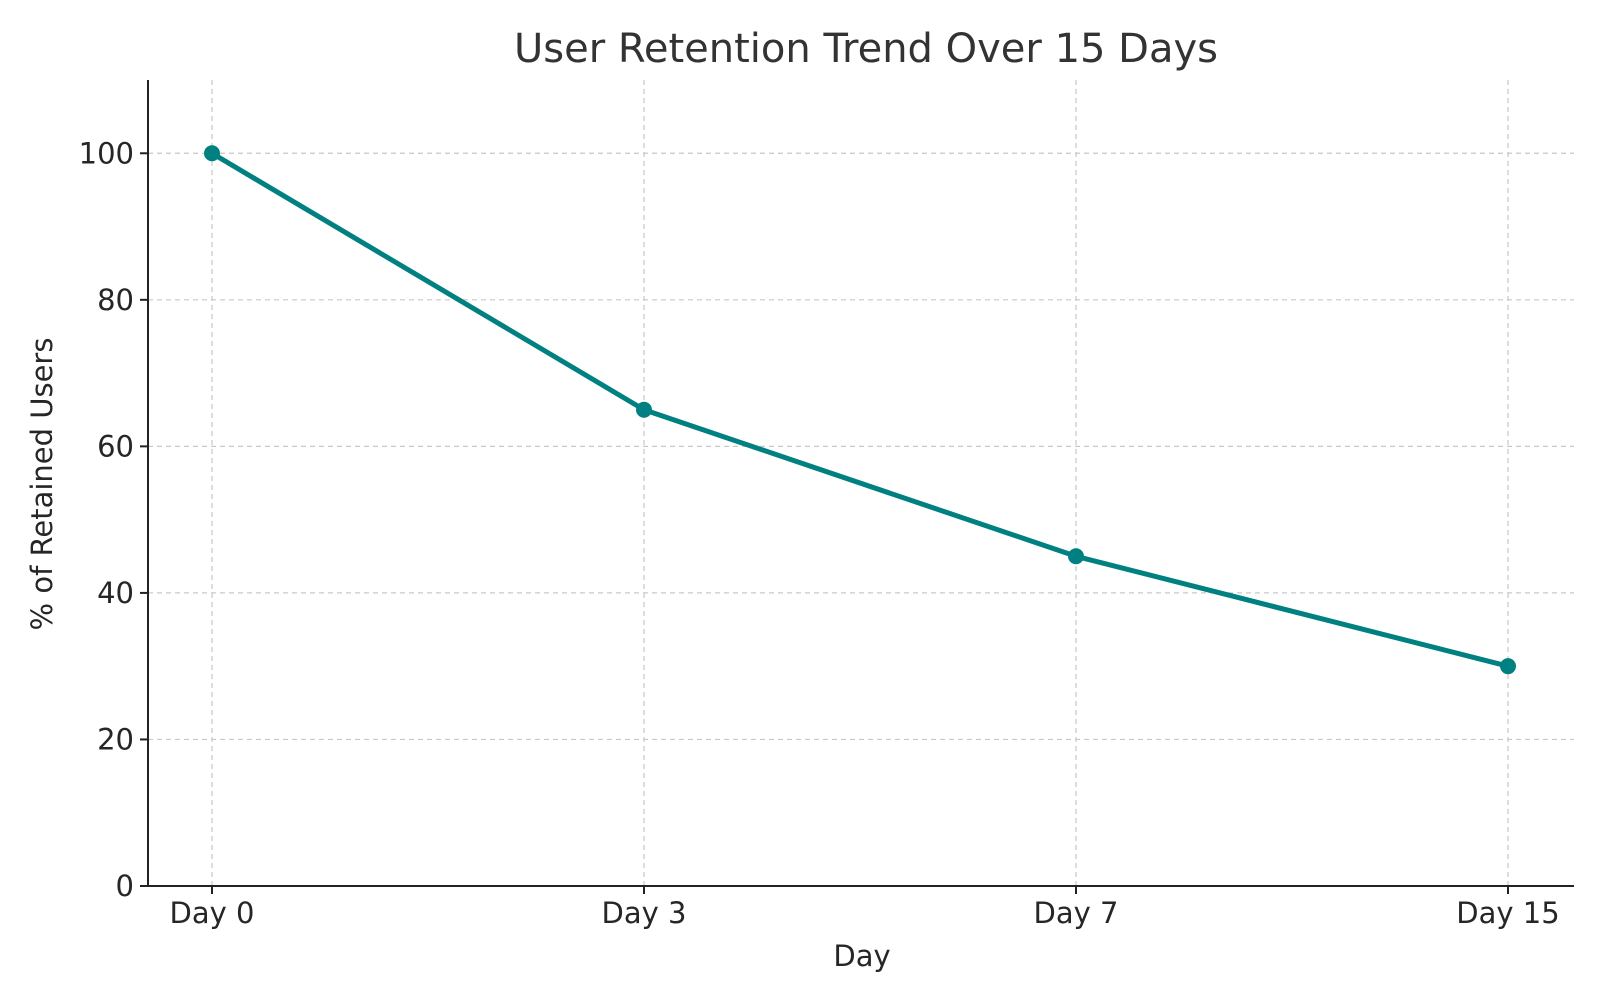 This screenshot has height=1000, width=1600. What do you see at coordinates (115, 739) in the screenshot?
I see `y-tick-label: 20` at bounding box center [115, 739].